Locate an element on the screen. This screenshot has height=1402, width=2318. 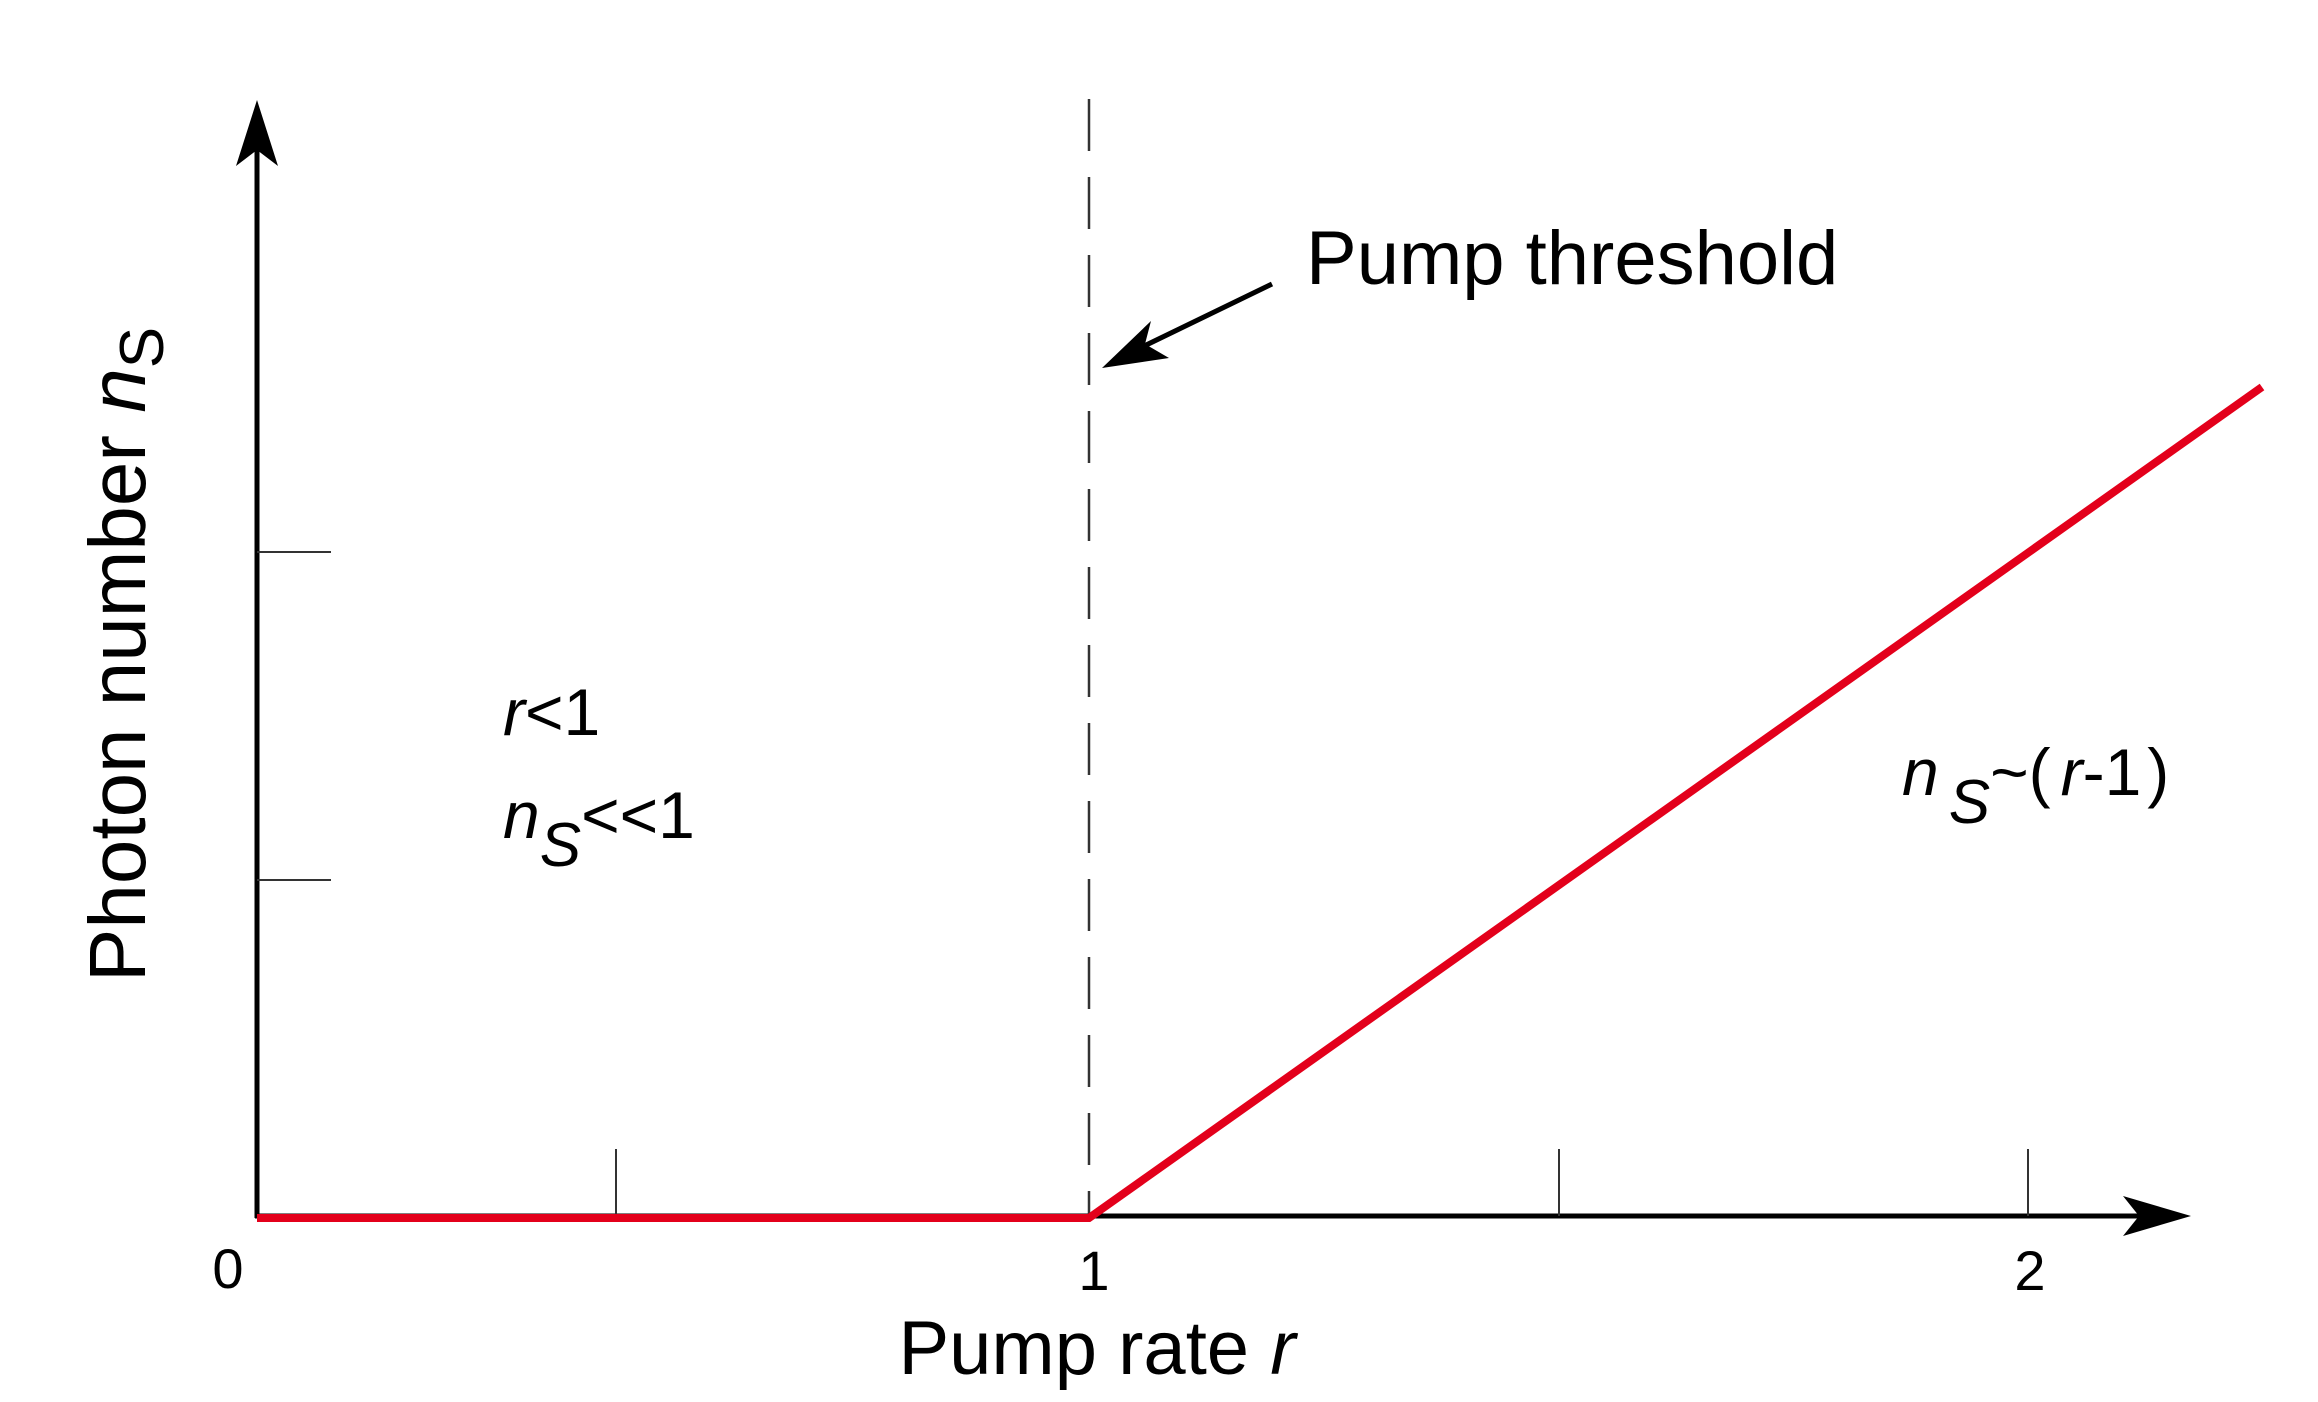
y-axis-label: Photon number nS is located at coordinates (125, 654).